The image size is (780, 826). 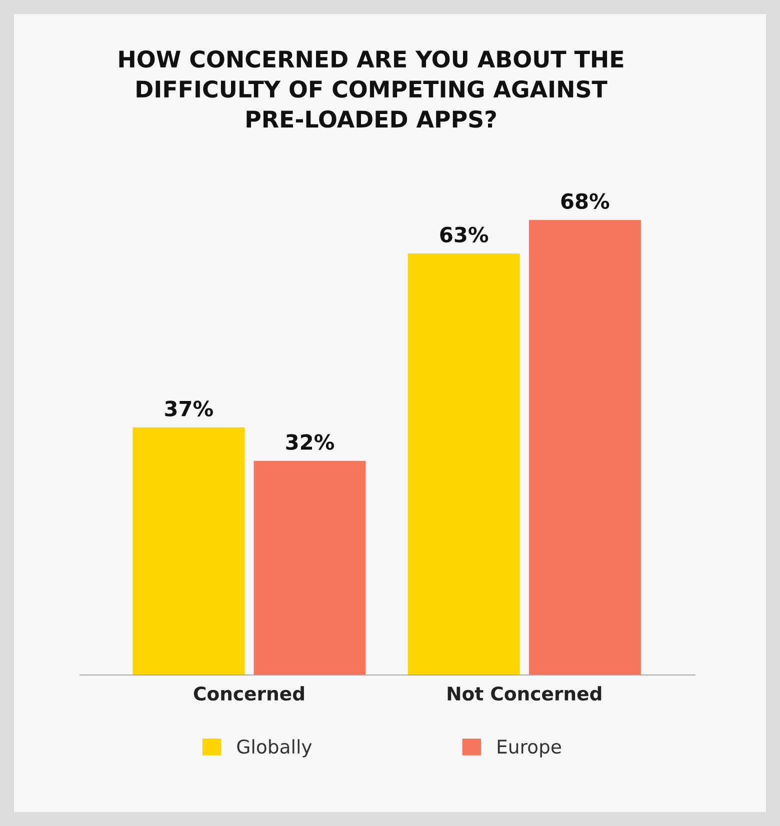 What do you see at coordinates (585, 201) in the screenshot?
I see `data-label: 68%` at bounding box center [585, 201].